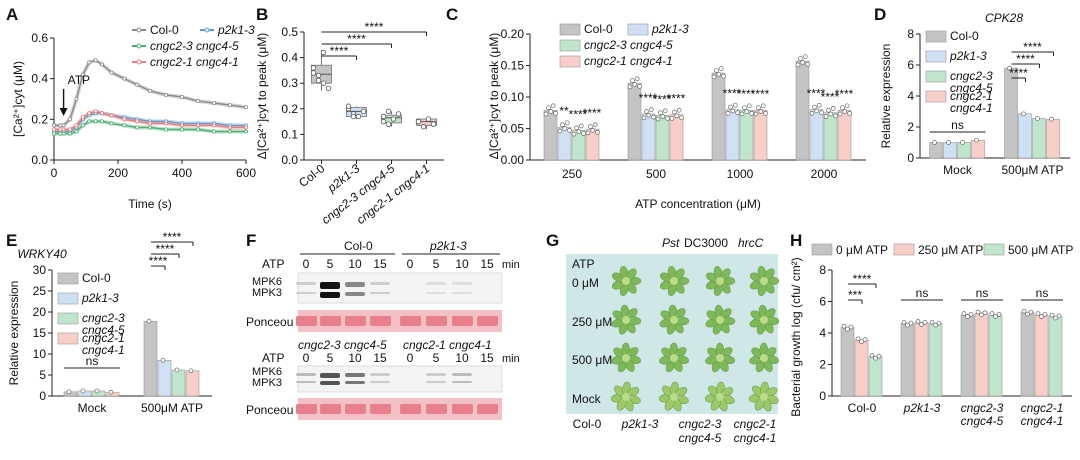 This screenshot has height=460, width=1080. Describe the element at coordinates (262, 14) in the screenshot. I see `panel-label-b: B` at that location.